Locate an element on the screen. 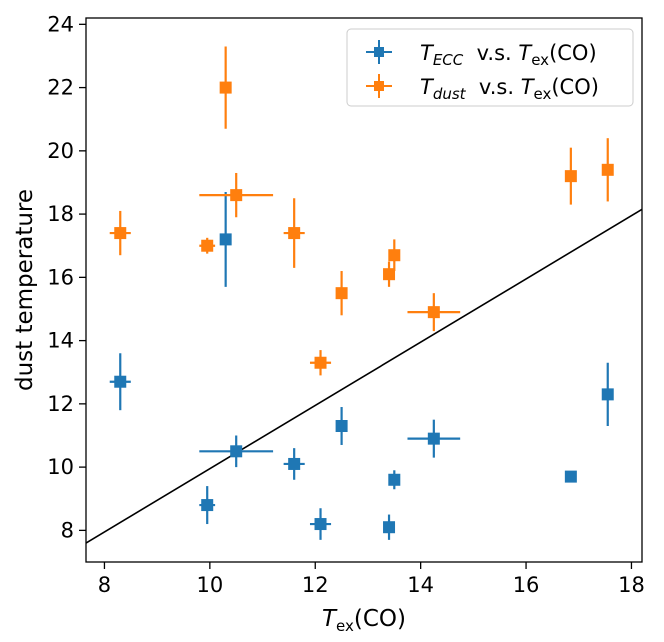 The image size is (664, 642). legend-entry-ecc: TECC v.s. Tex(CO) is located at coordinates (481, 54).